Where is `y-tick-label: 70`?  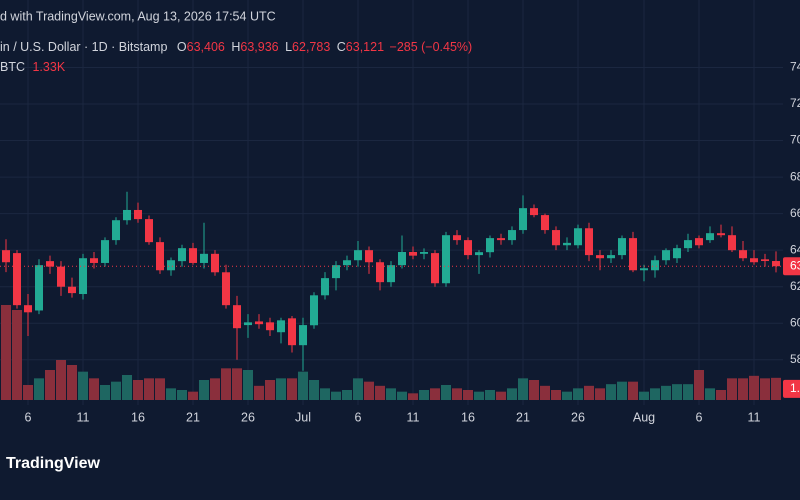
y-tick-label: 70 is located at coordinates (795, 140).